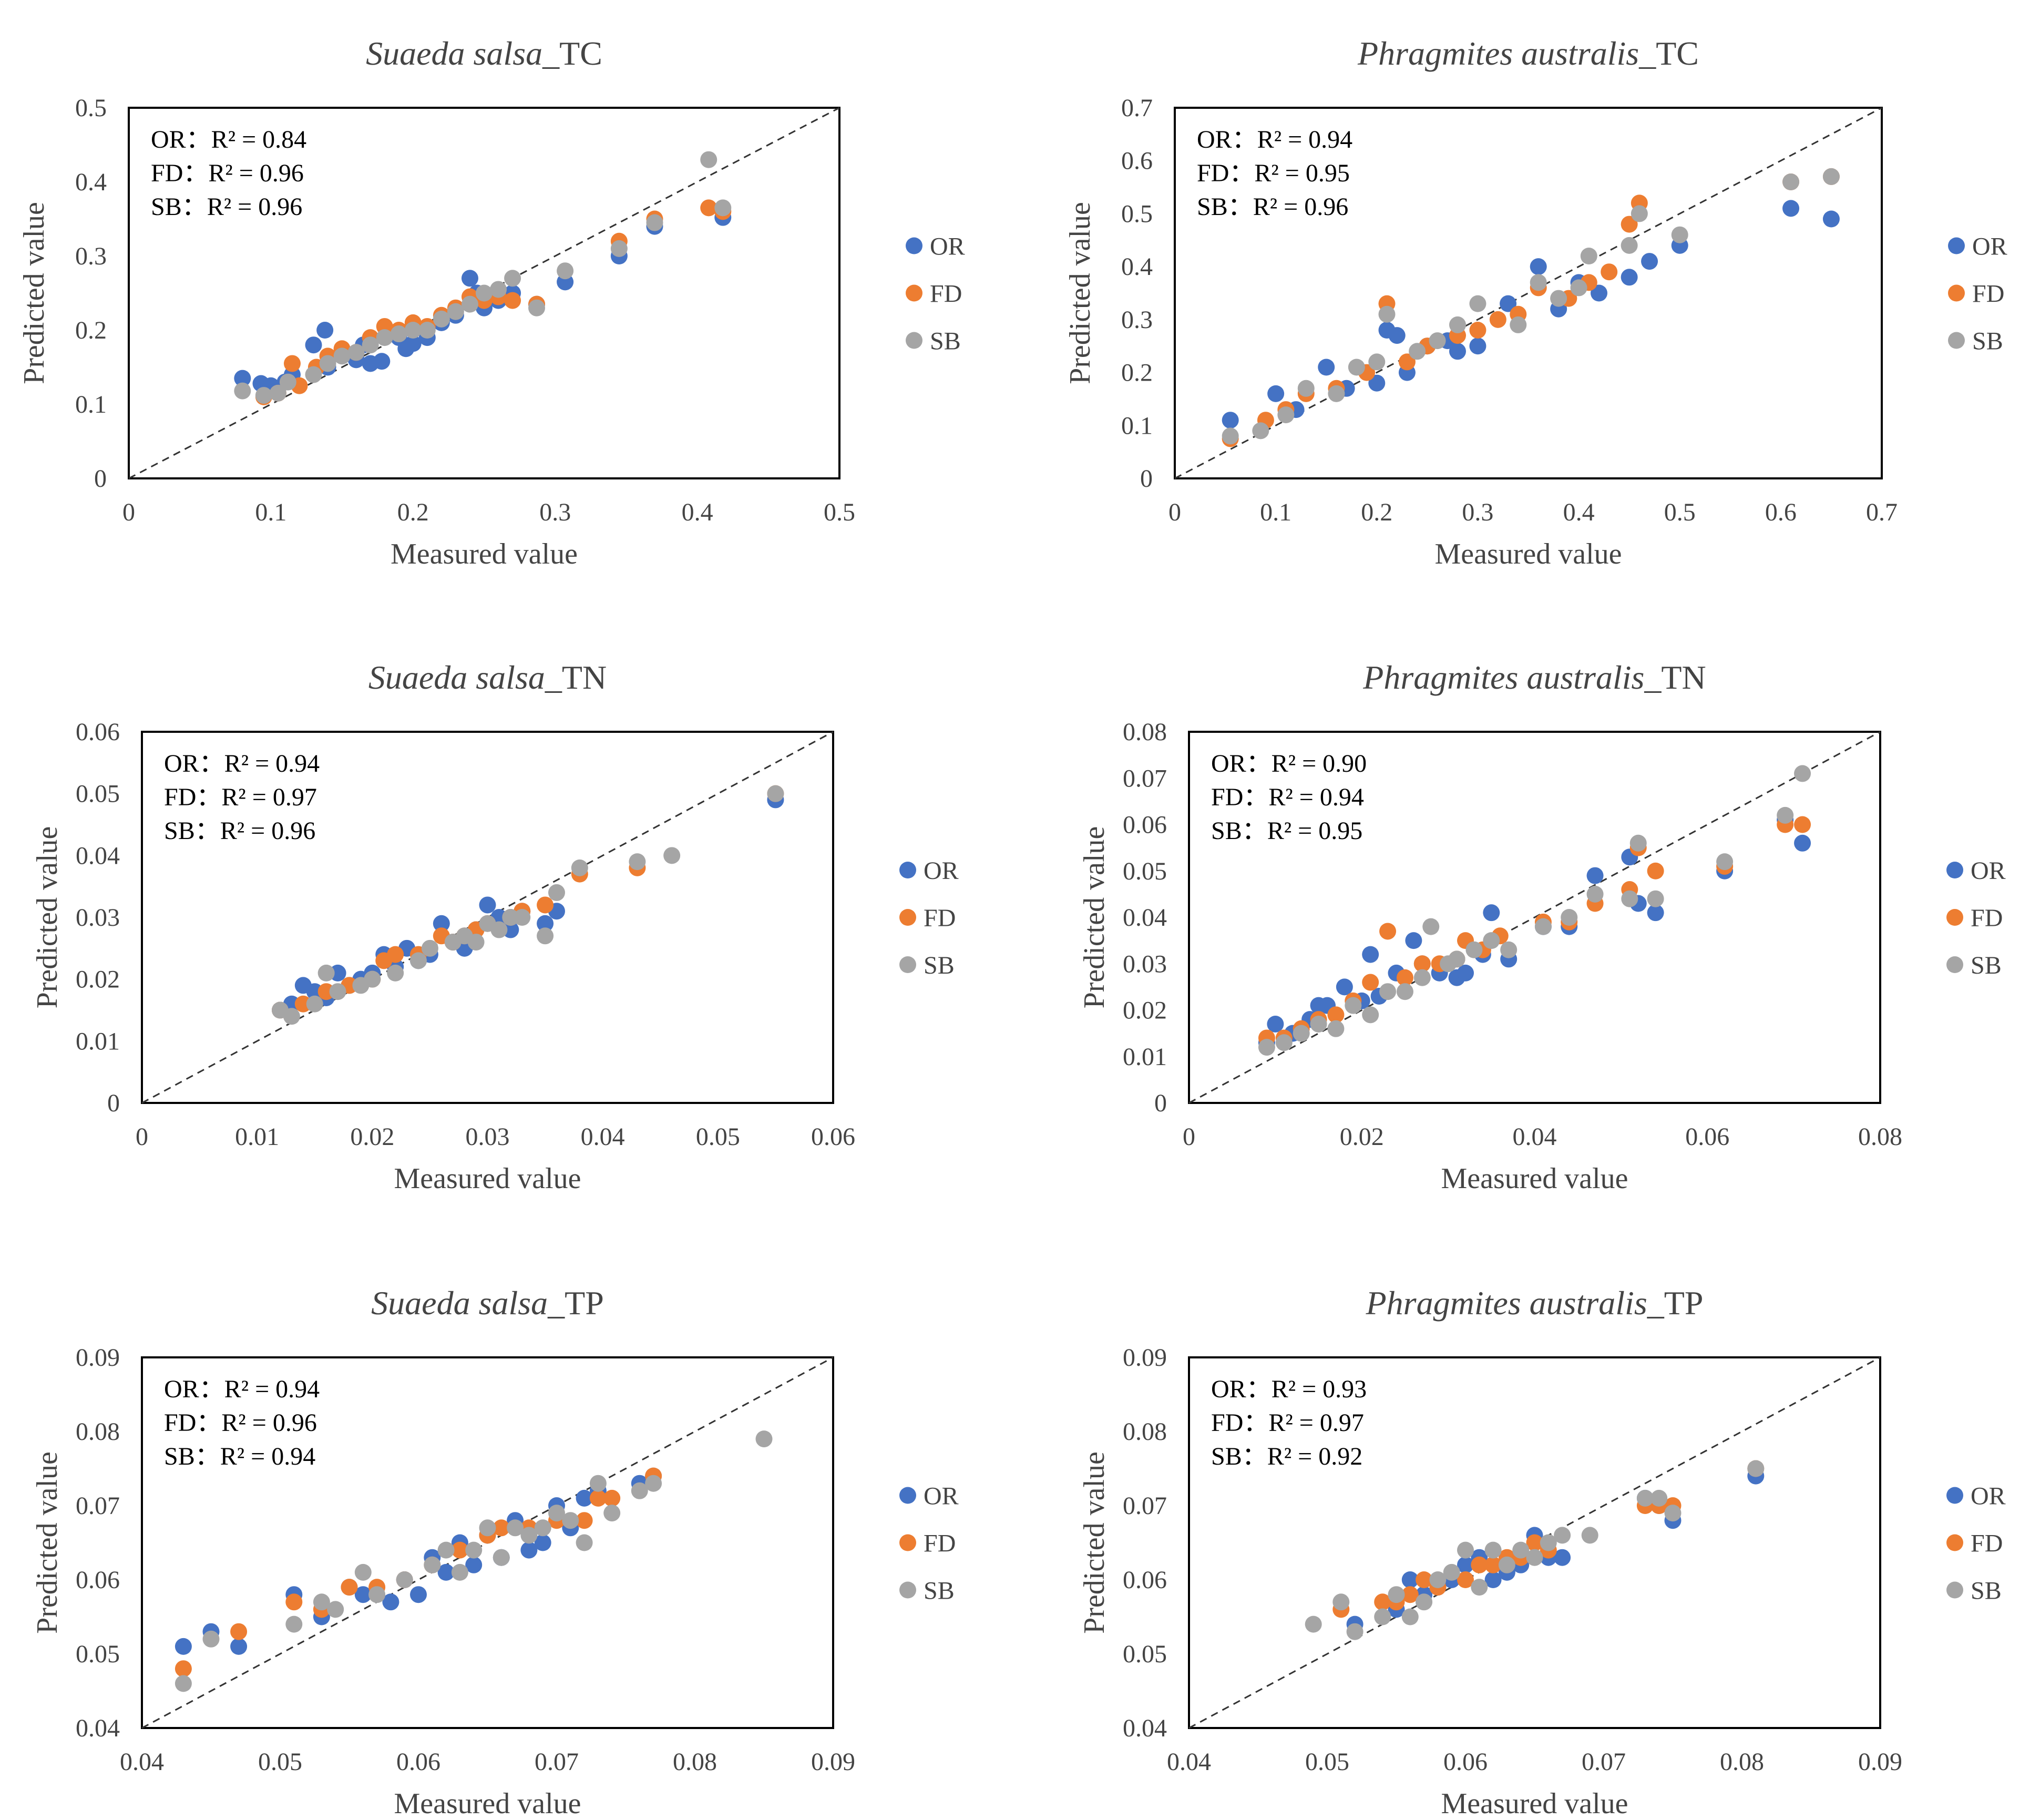 The height and width of the screenshot is (1820, 2030). What do you see at coordinates (98, 794) in the screenshot?
I see `y-tick-label: 0.05` at bounding box center [98, 794].